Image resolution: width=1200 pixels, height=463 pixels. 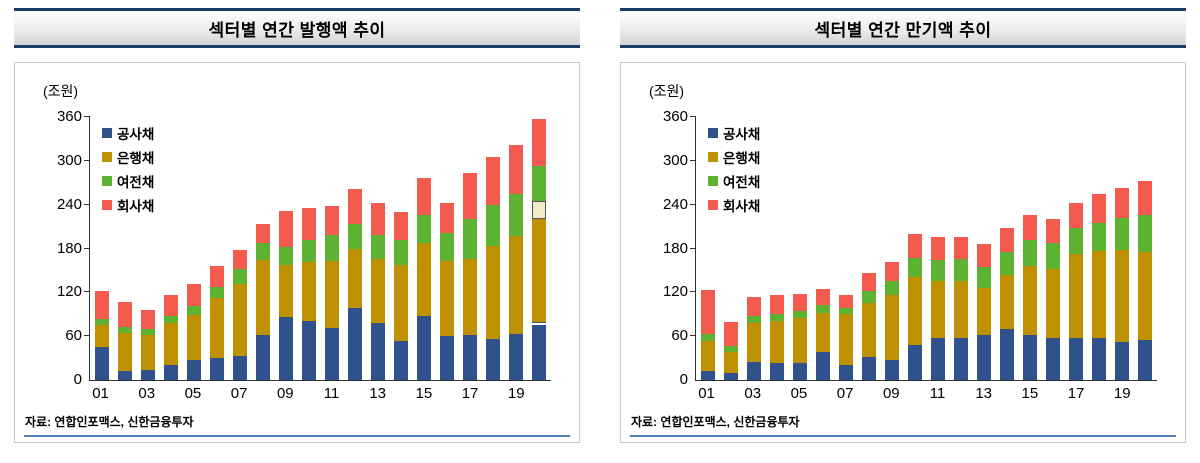 I want to click on legend-swatch, so click(x=713, y=181).